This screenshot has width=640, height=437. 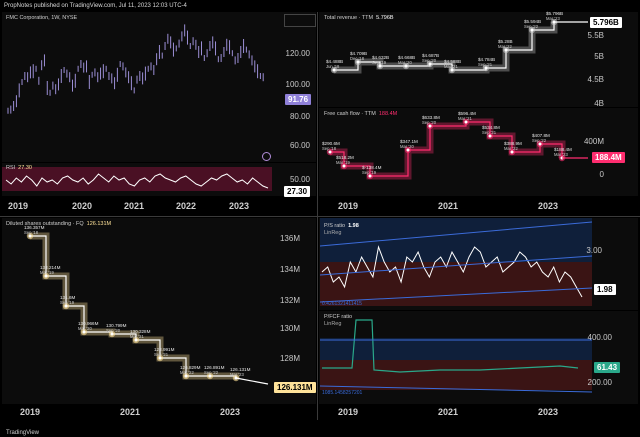 What do you see at coordinates (23, 433) in the screenshot?
I see `footer-brand: TradingView` at bounding box center [23, 433].